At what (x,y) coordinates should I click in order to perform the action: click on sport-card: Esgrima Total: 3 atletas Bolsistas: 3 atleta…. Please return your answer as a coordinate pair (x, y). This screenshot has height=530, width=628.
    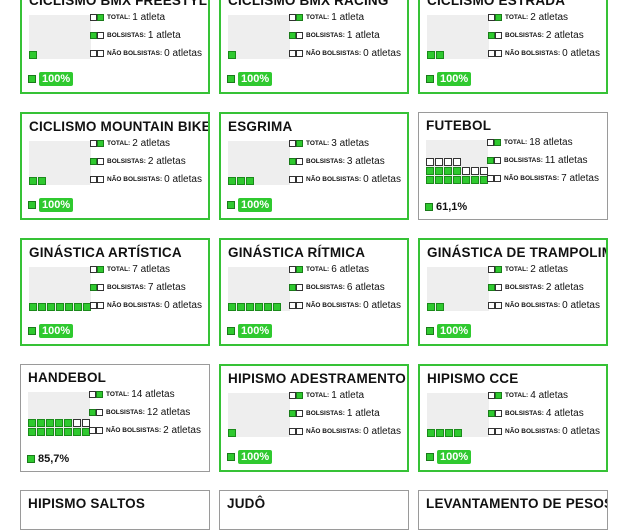
    Looking at the image, I should click on (314, 166).